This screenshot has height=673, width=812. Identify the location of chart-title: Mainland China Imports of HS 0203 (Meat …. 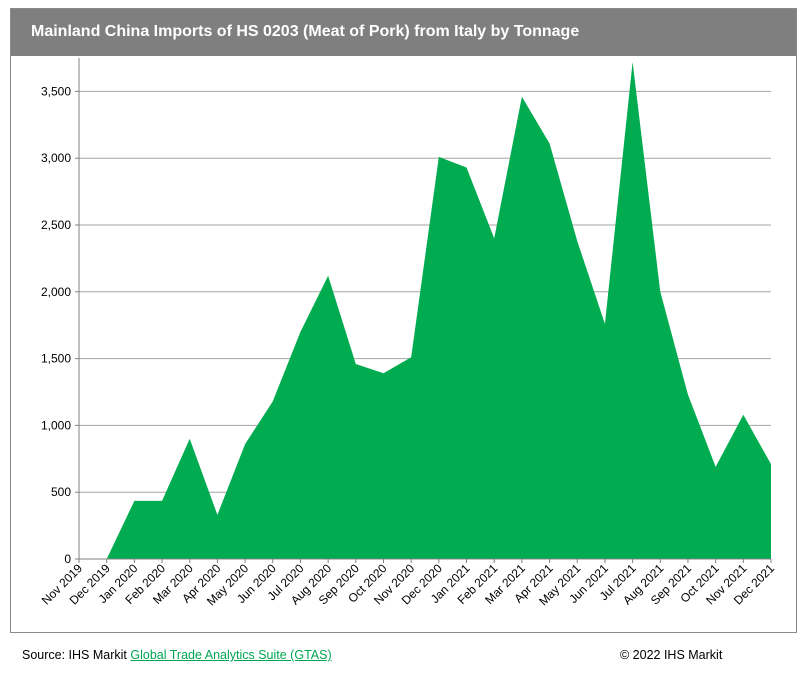
(305, 31).